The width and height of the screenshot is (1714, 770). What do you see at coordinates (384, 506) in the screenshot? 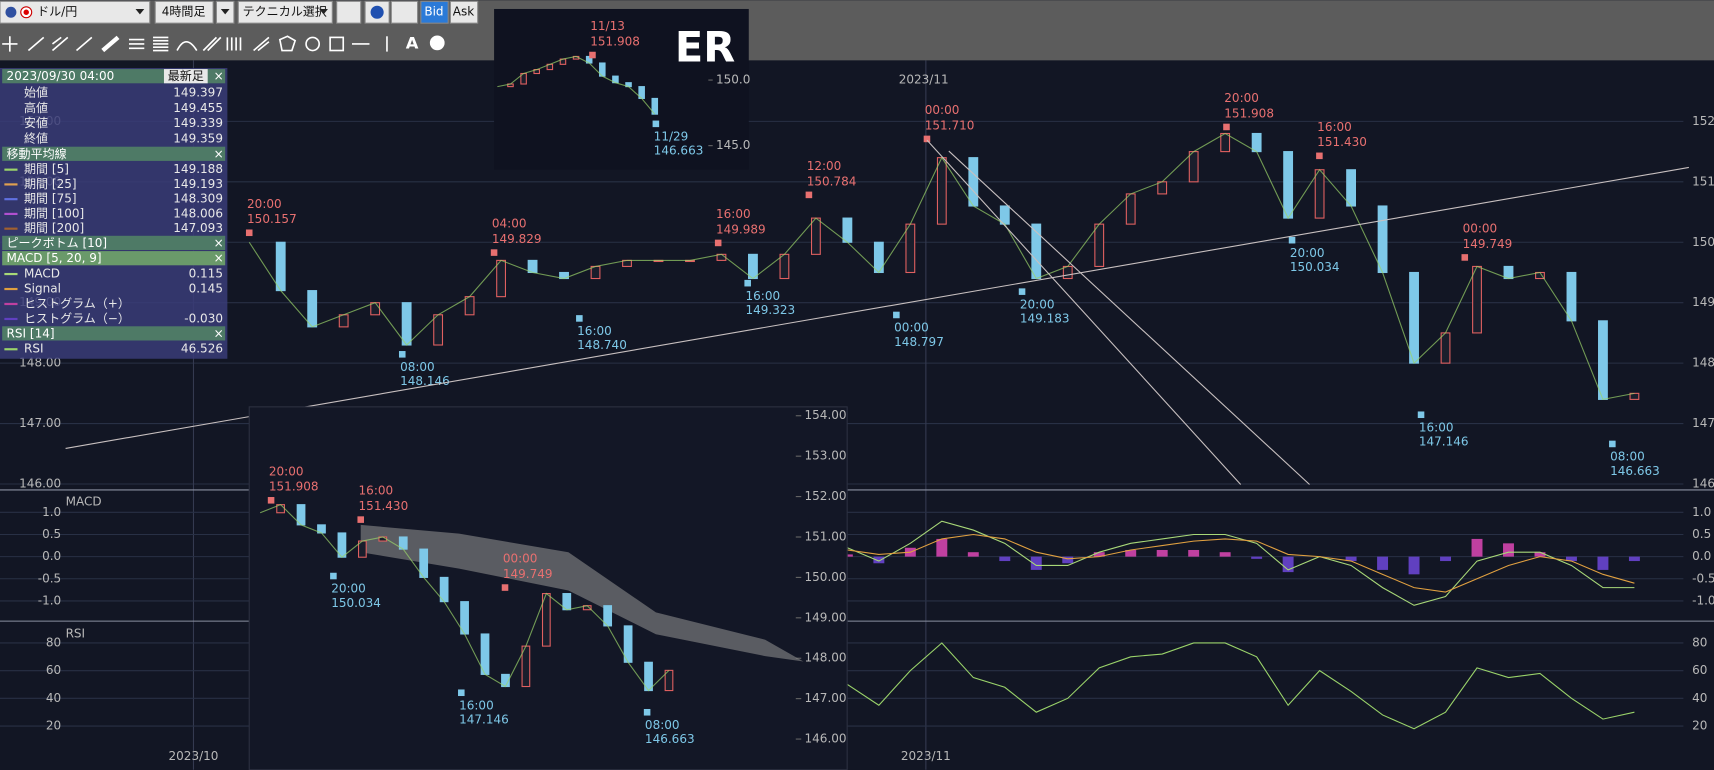
I see `peak-price: 151.430` at bounding box center [384, 506].